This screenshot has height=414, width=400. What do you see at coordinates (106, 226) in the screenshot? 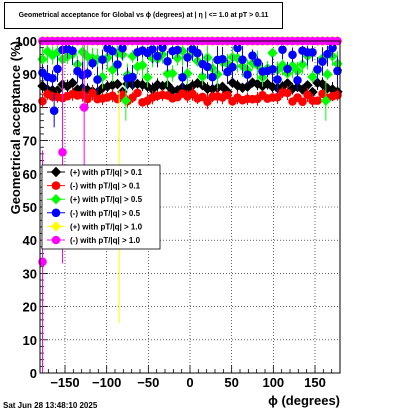
I see `legend-label: (+) with pT/|q| > 1.0` at bounding box center [106, 226].